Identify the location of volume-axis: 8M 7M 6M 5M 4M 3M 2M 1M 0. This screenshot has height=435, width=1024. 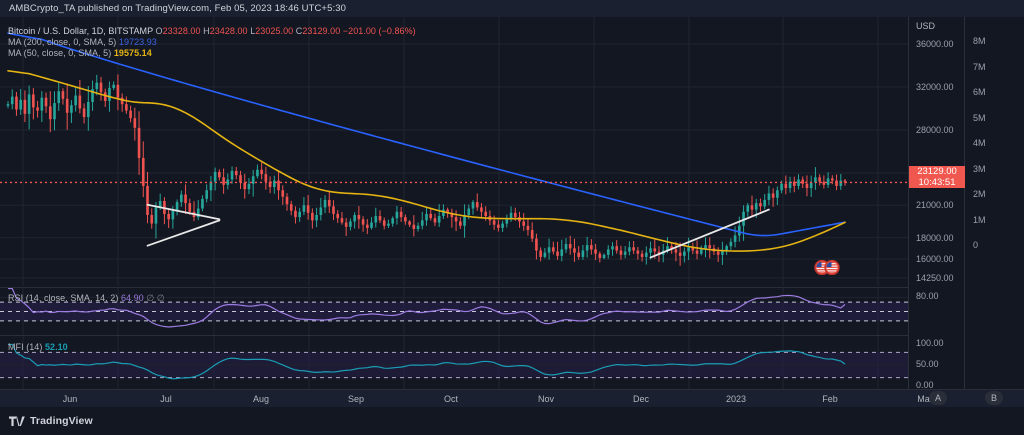
(994, 203).